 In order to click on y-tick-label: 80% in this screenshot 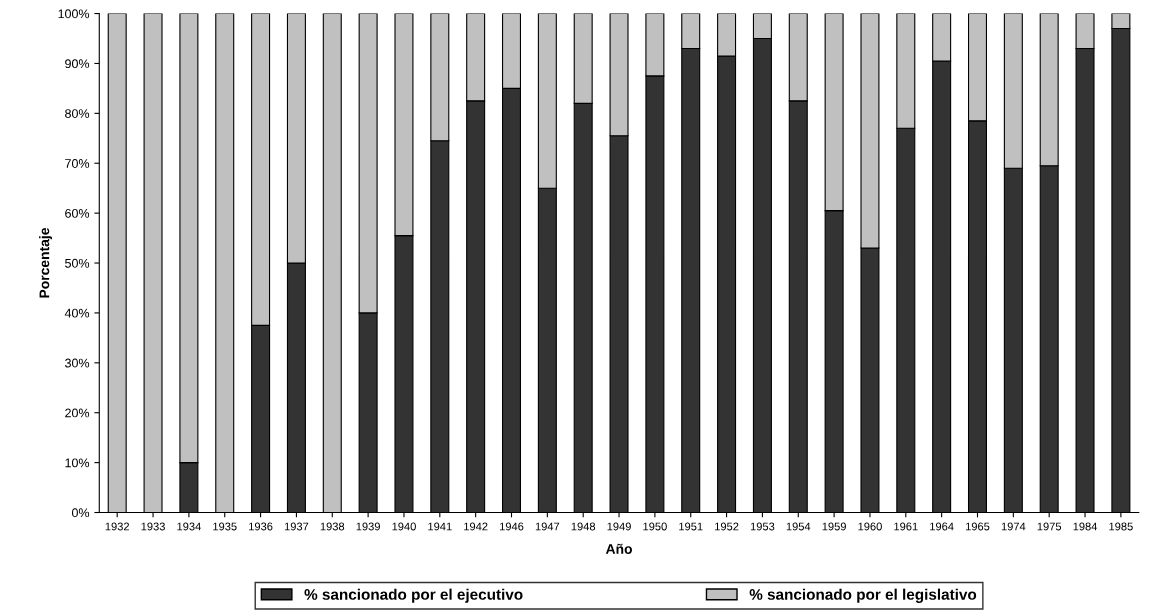, I will do `click(77, 113)`.